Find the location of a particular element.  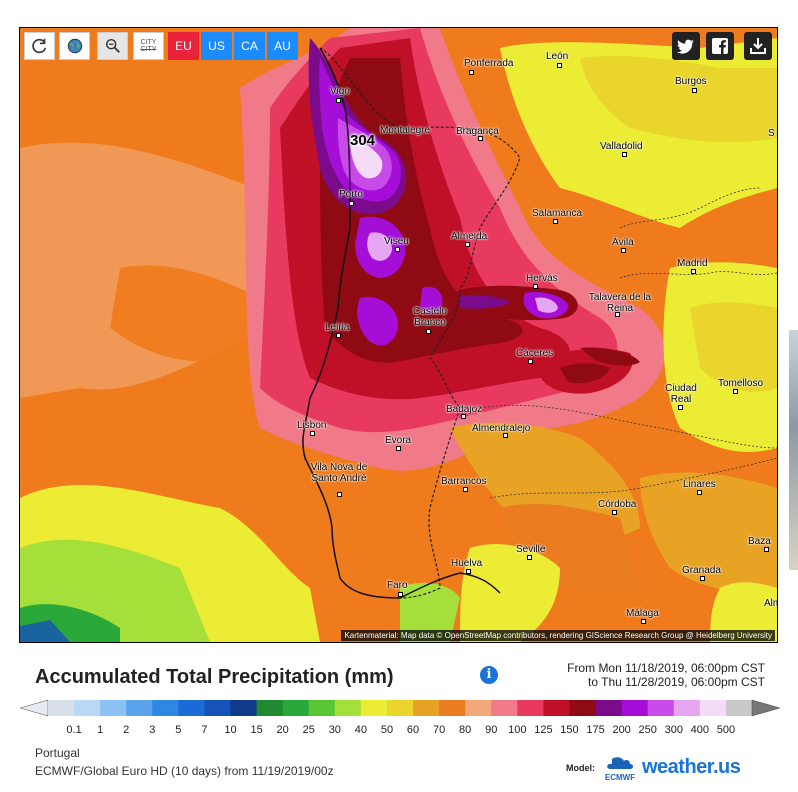

region-name: Portugal is located at coordinates (57, 753).